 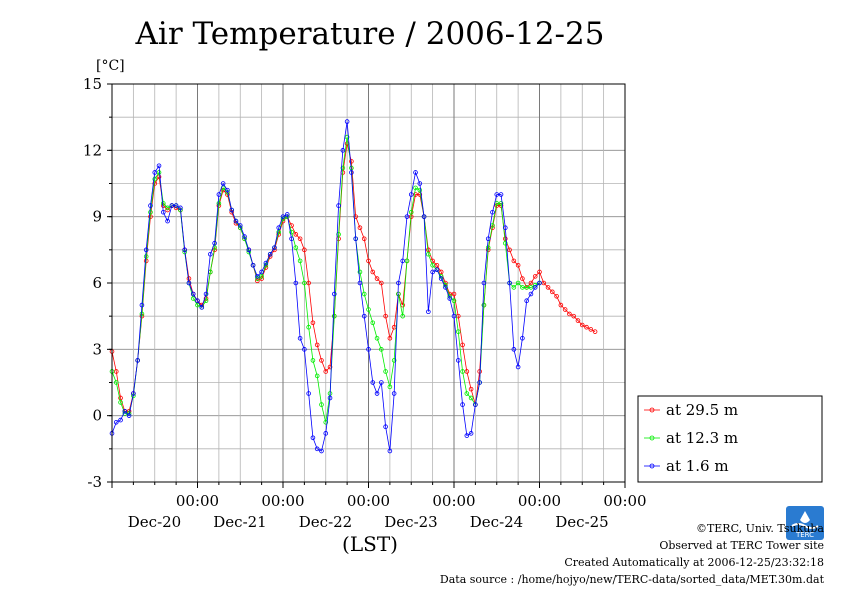 I want to click on x-axis-label: (LST), so click(x=370, y=544).